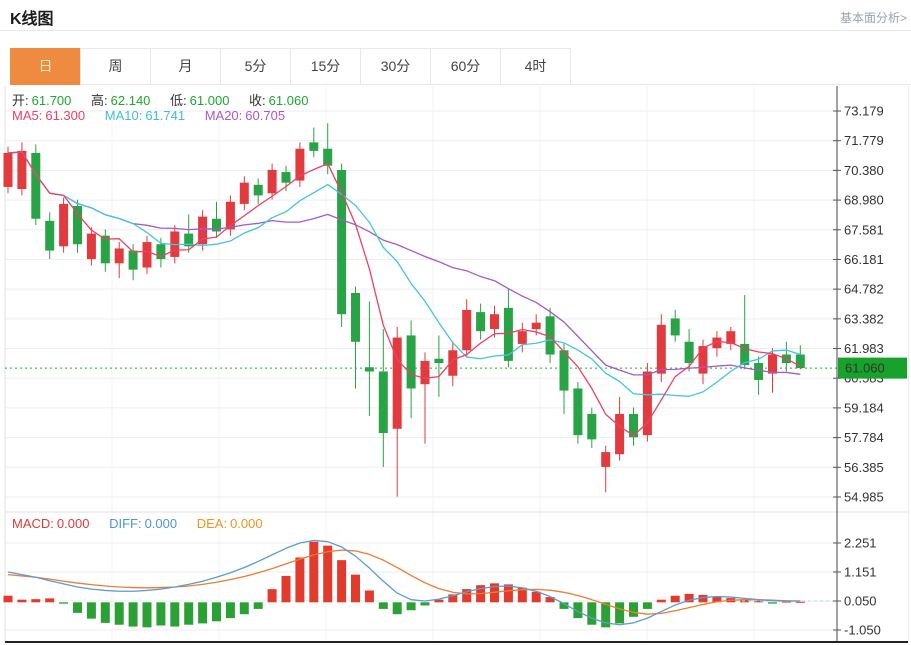 Image resolution: width=911 pixels, height=645 pixels. I want to click on macd-value: 0.000, so click(73, 523).